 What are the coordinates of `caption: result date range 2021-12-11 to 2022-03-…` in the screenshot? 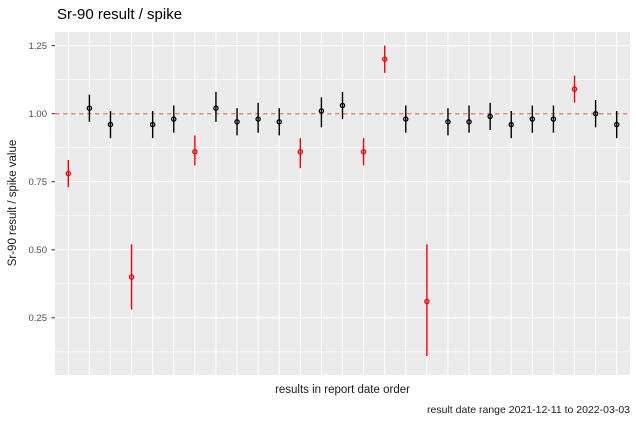 It's located at (528, 410).